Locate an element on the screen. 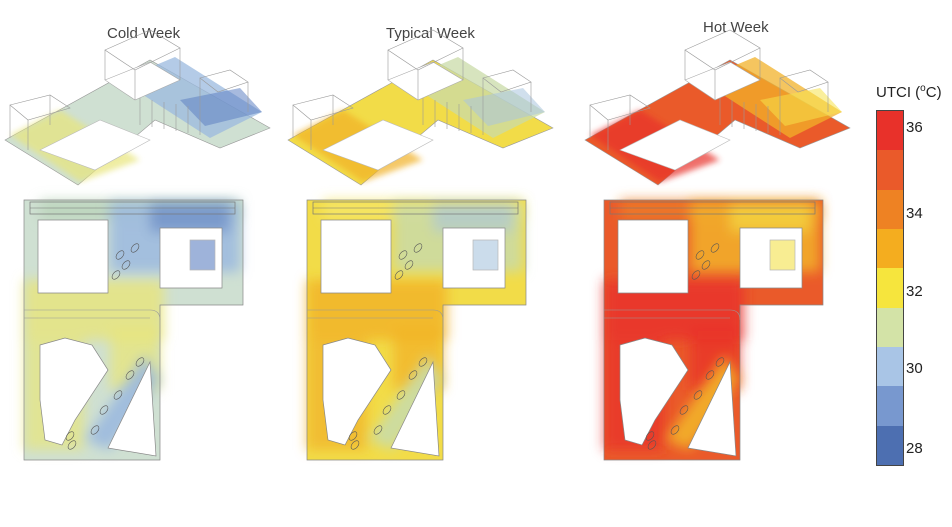 Image resolution: width=952 pixels, height=527 pixels. tick-34: 34 is located at coordinates (914, 213).